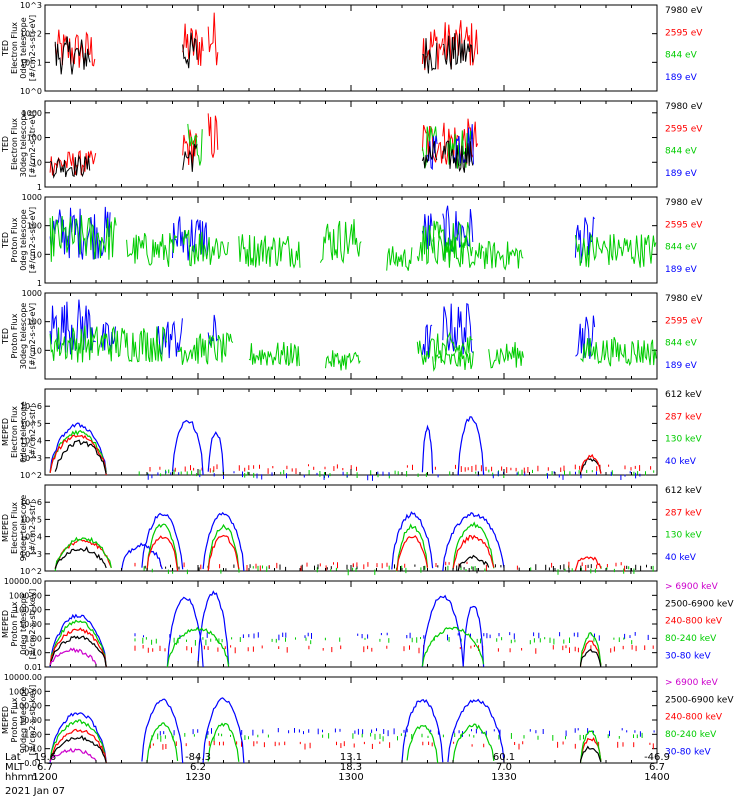  I want to click on y-tick-label: 1000, so click(339, 197).